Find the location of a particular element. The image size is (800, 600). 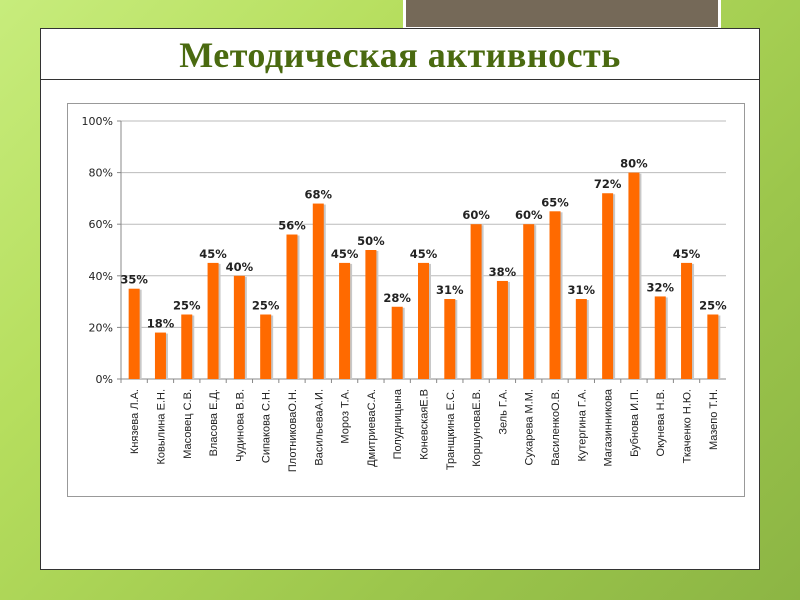

x-tick-label: Ковылина Е.Н. is located at coordinates (161, 426).